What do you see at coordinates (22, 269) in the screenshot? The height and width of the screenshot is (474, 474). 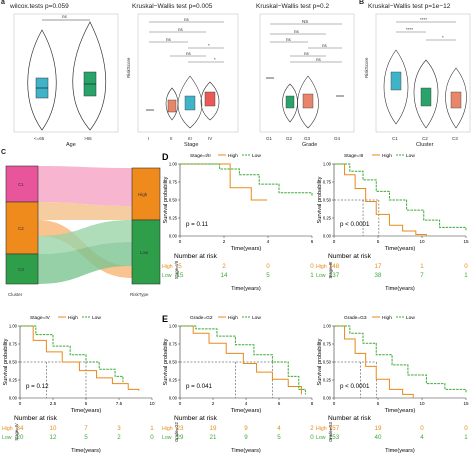 I see `sankey-node-c3` at bounding box center [22, 269].